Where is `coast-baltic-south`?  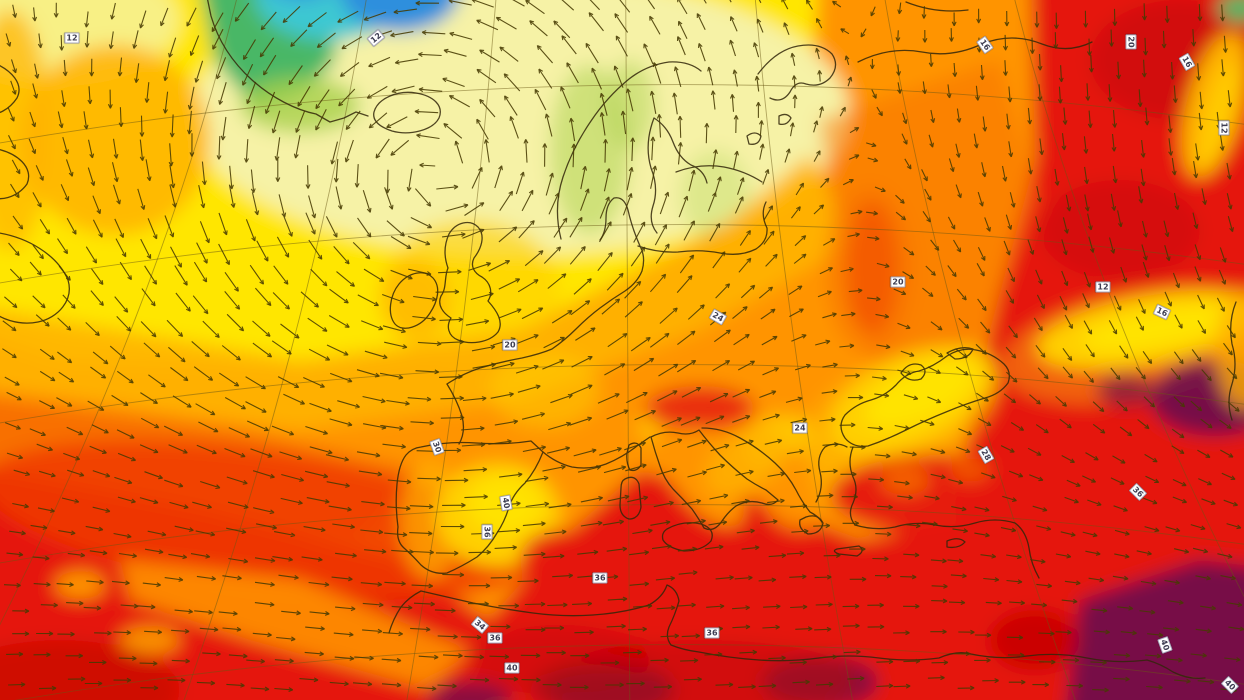
coast-baltic-south is located at coordinates (702, 228).